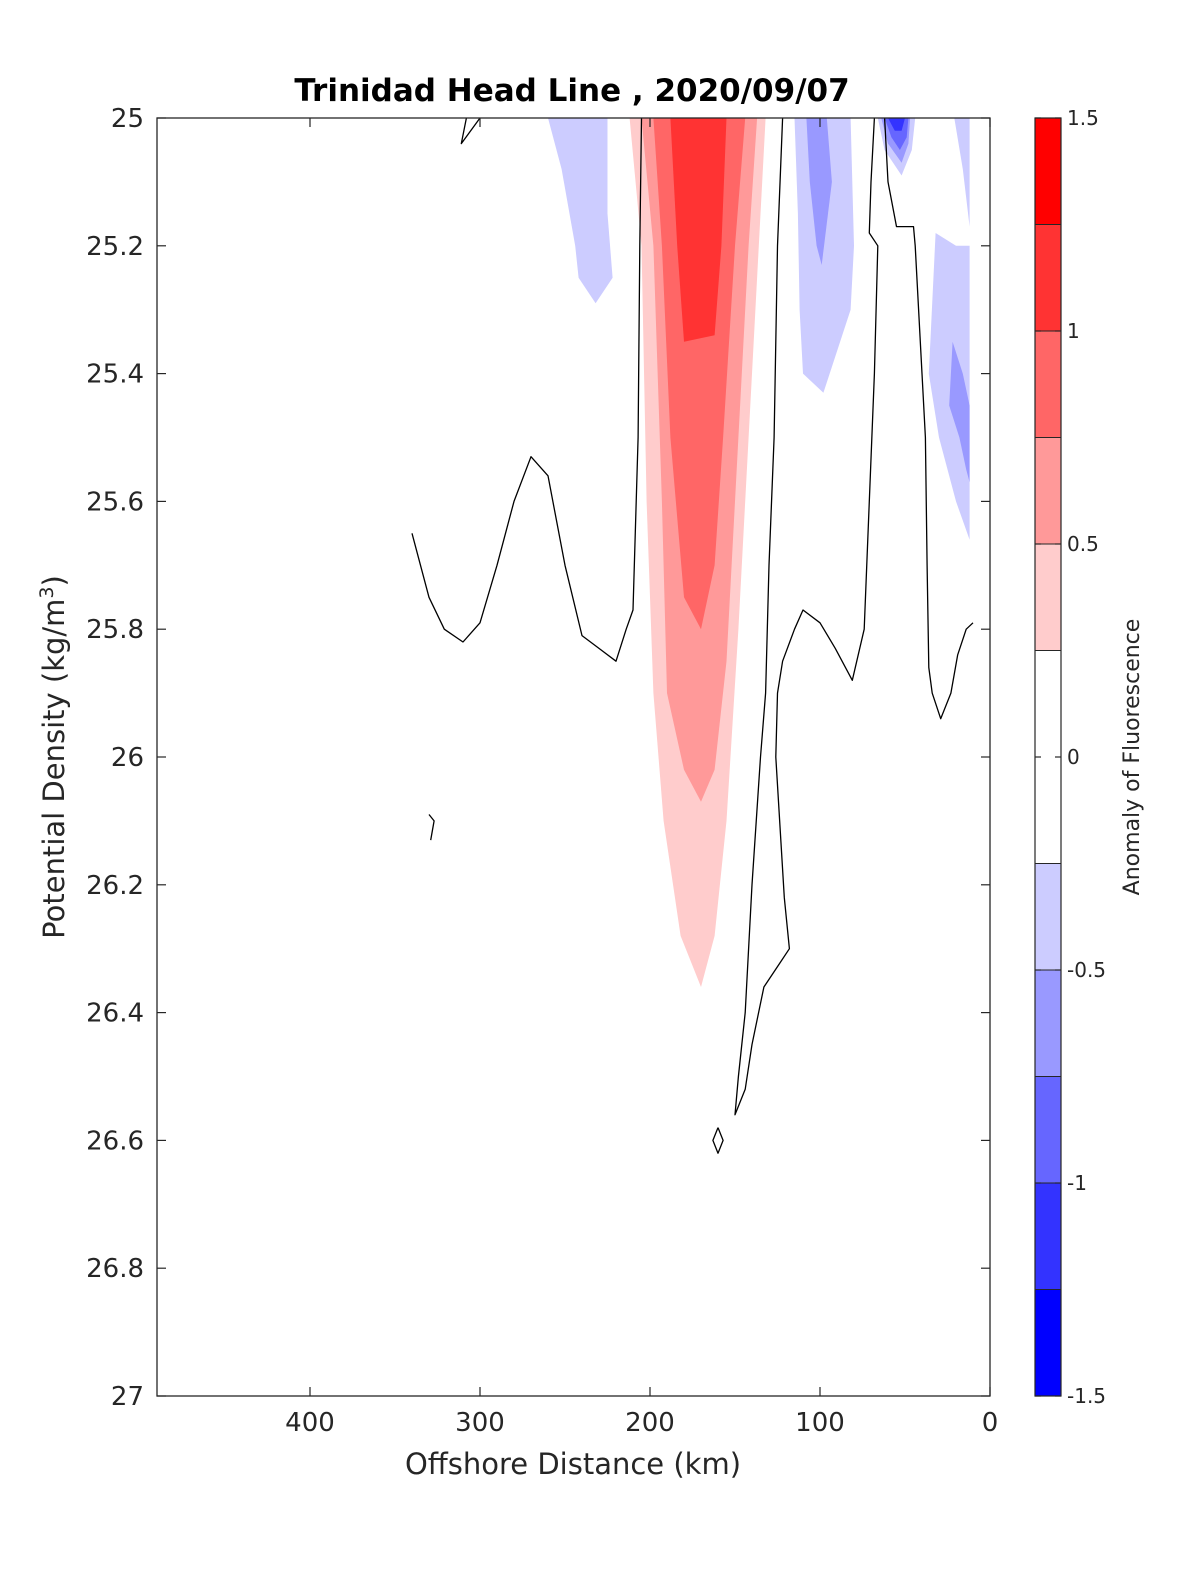 This screenshot has height=1575, width=1200. I want to click on y-axis-label: Potential Density (kg/m3), so click(53, 757).